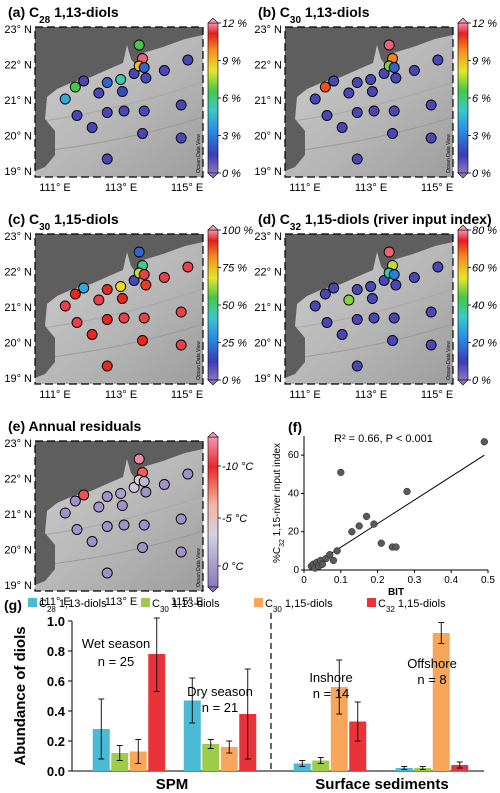  Describe the element at coordinates (414, 580) in the screenshot. I see `x-tick-label: 0.3` at that location.